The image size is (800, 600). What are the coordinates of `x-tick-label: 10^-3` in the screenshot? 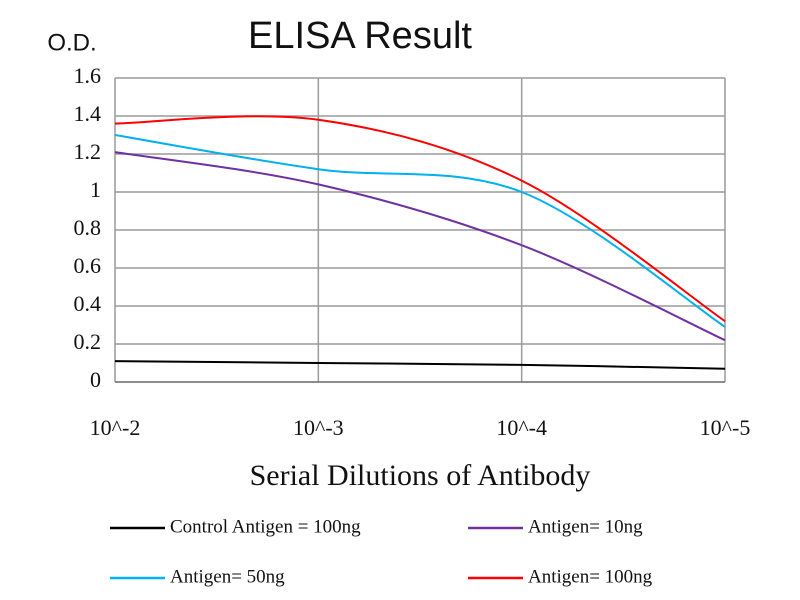 It's located at (318, 427).